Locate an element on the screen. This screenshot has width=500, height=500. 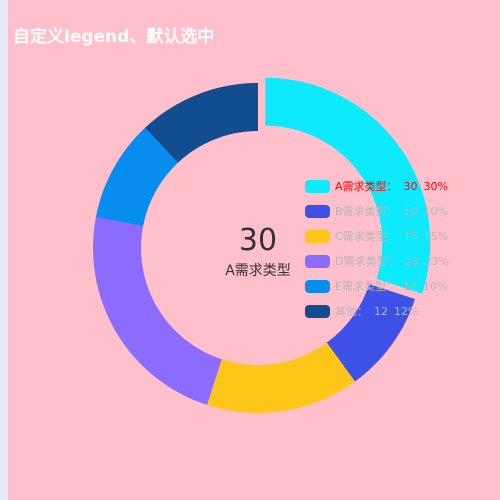
legend-value: 15 is located at coordinates (410, 236).